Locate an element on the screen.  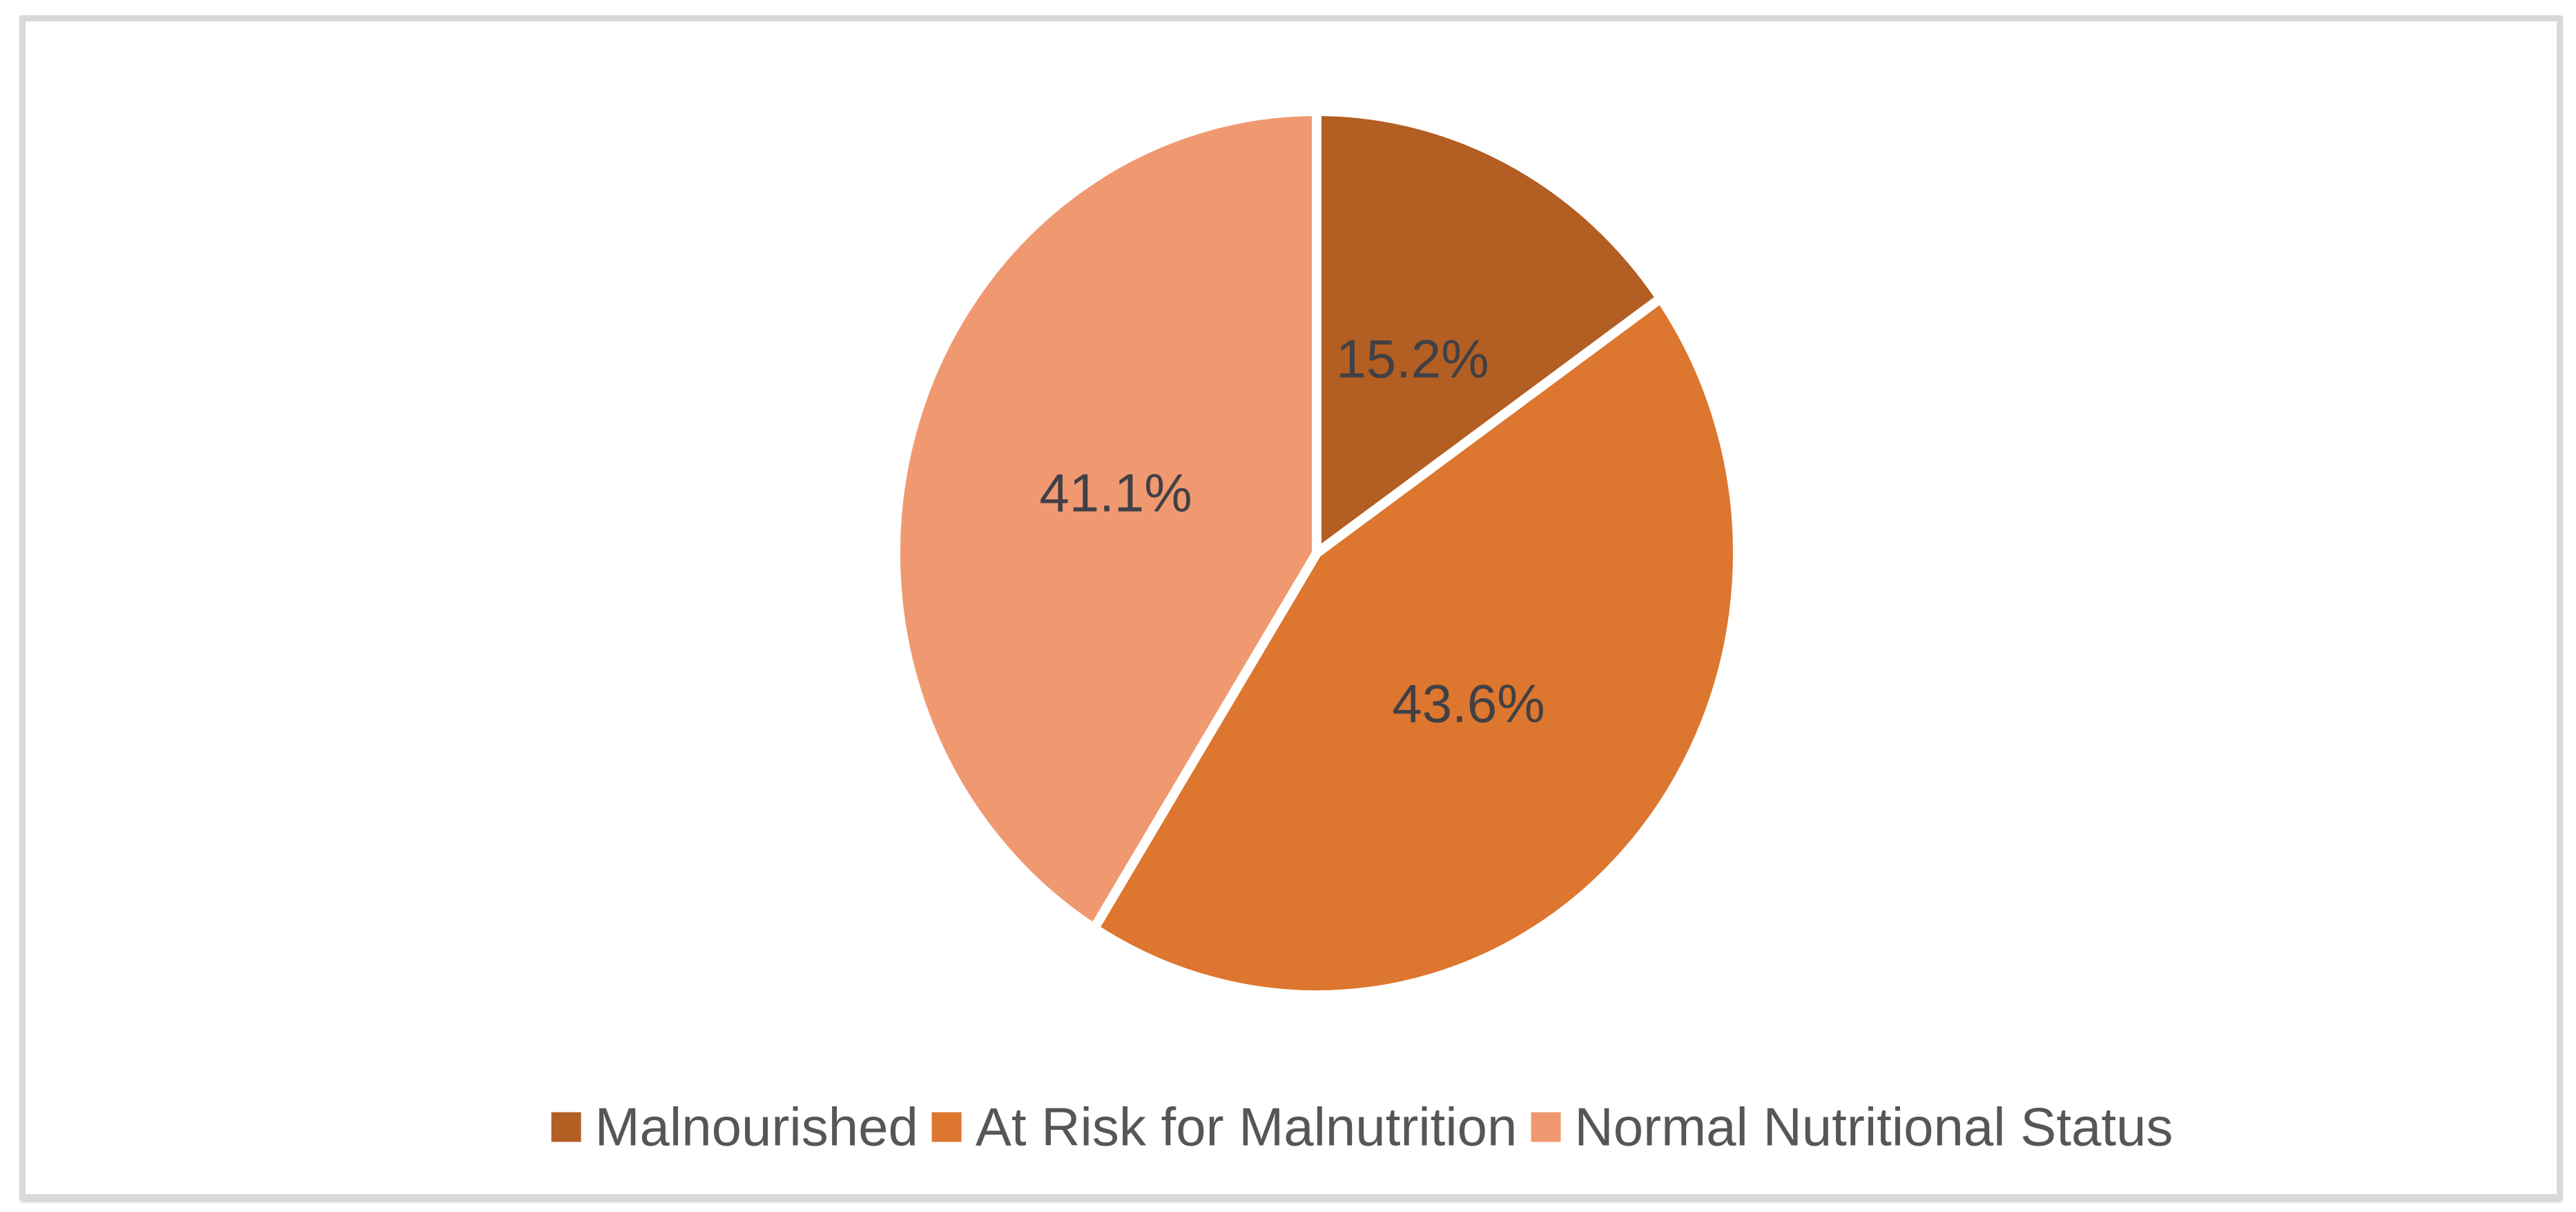
data-label-at-risk-for-malnutrition: 43.6% is located at coordinates (1468, 703).